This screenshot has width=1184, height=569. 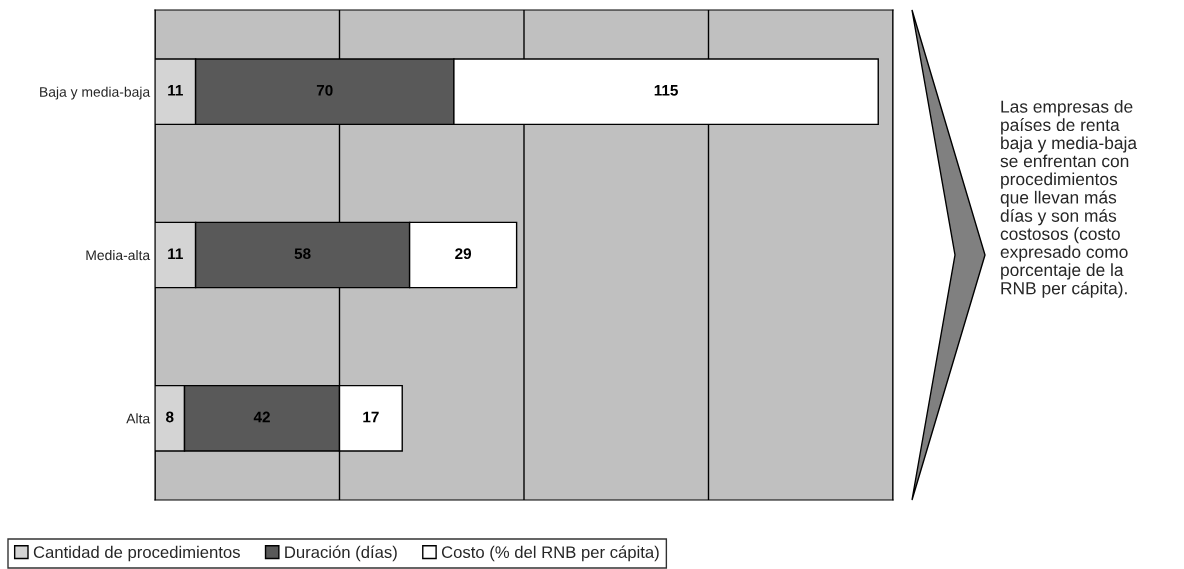 What do you see at coordinates (1069, 199) in the screenshot?
I see `text: Las empresas de países de renta baja y media-baja se enfrentan con procedimientos que llevan más días y son más costosos (costo expresado como porcentaje de la RNB per cápita).` at bounding box center [1069, 199].